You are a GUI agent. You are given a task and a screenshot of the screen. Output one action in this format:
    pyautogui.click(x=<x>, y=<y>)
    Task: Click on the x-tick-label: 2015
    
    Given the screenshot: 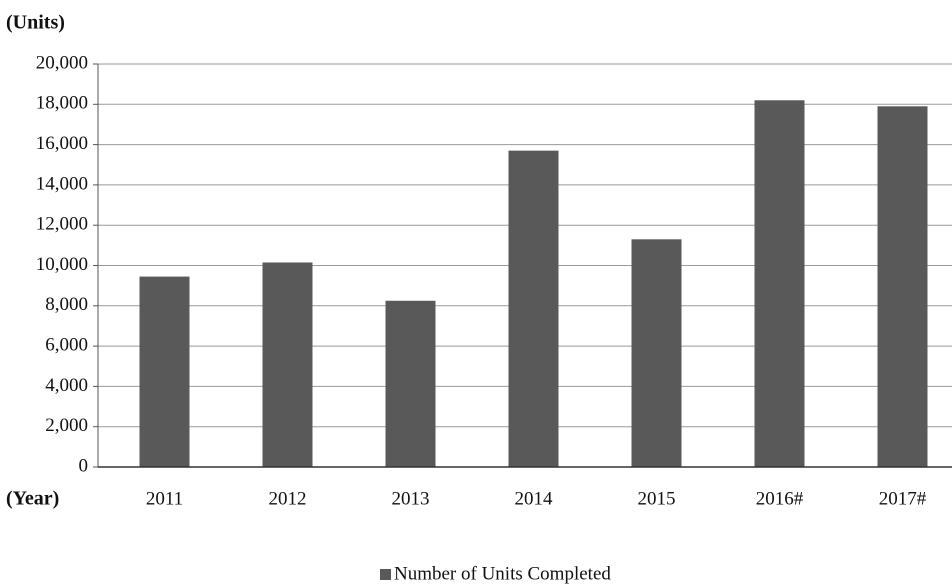 What is the action you would take?
    pyautogui.click(x=657, y=498)
    